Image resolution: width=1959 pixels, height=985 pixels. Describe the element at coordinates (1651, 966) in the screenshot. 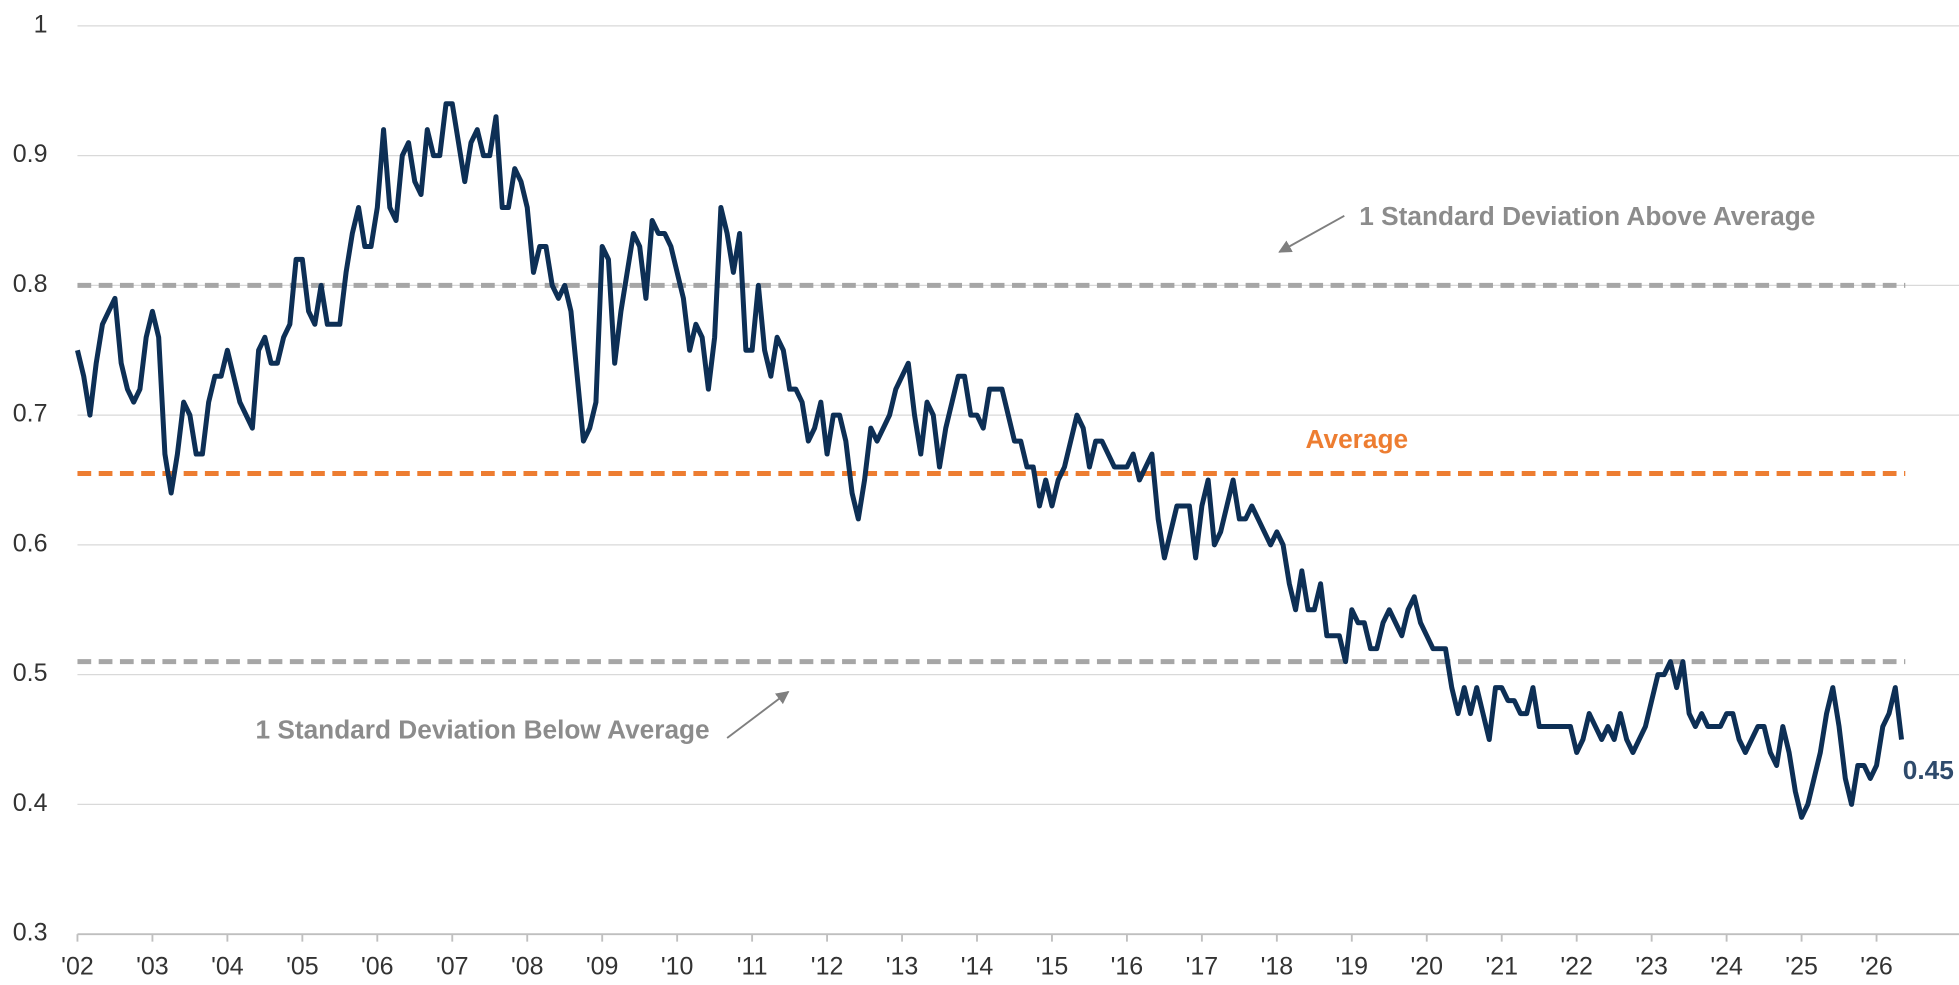

I see `x-tick-label: '23` at that location.